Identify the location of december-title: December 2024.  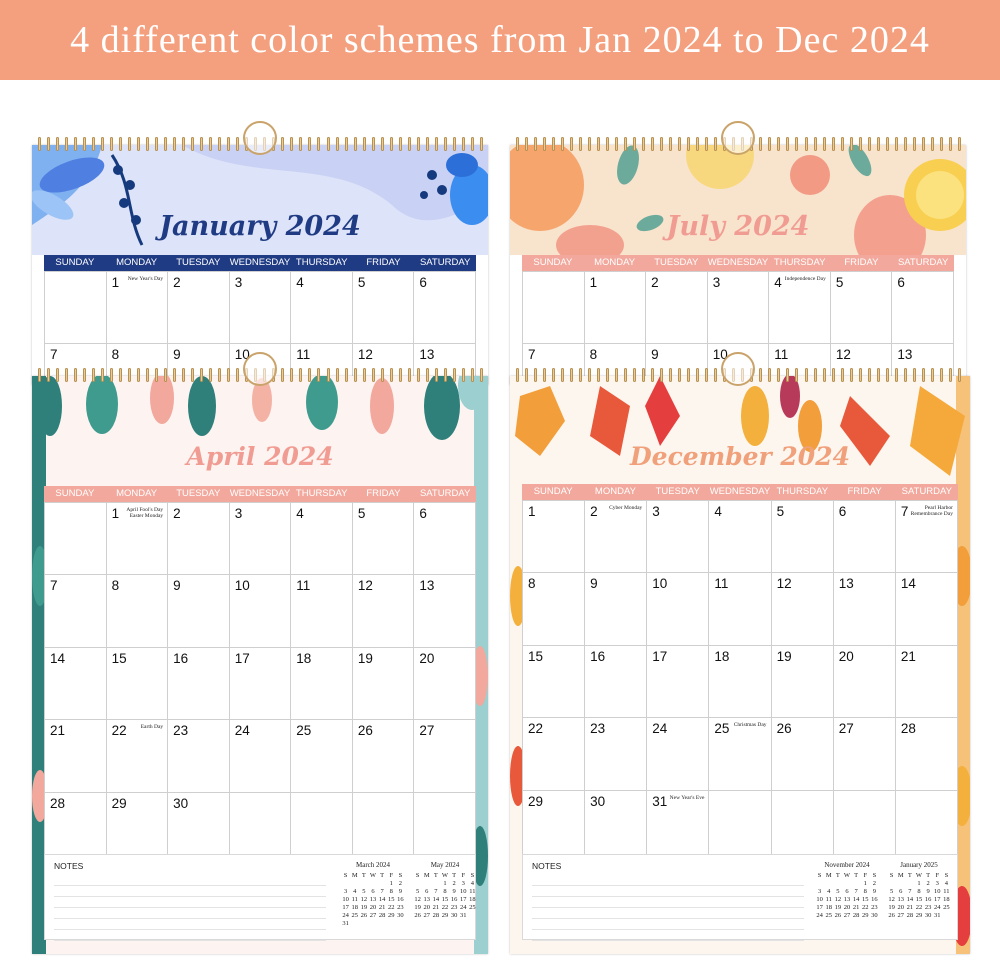
(739, 456).